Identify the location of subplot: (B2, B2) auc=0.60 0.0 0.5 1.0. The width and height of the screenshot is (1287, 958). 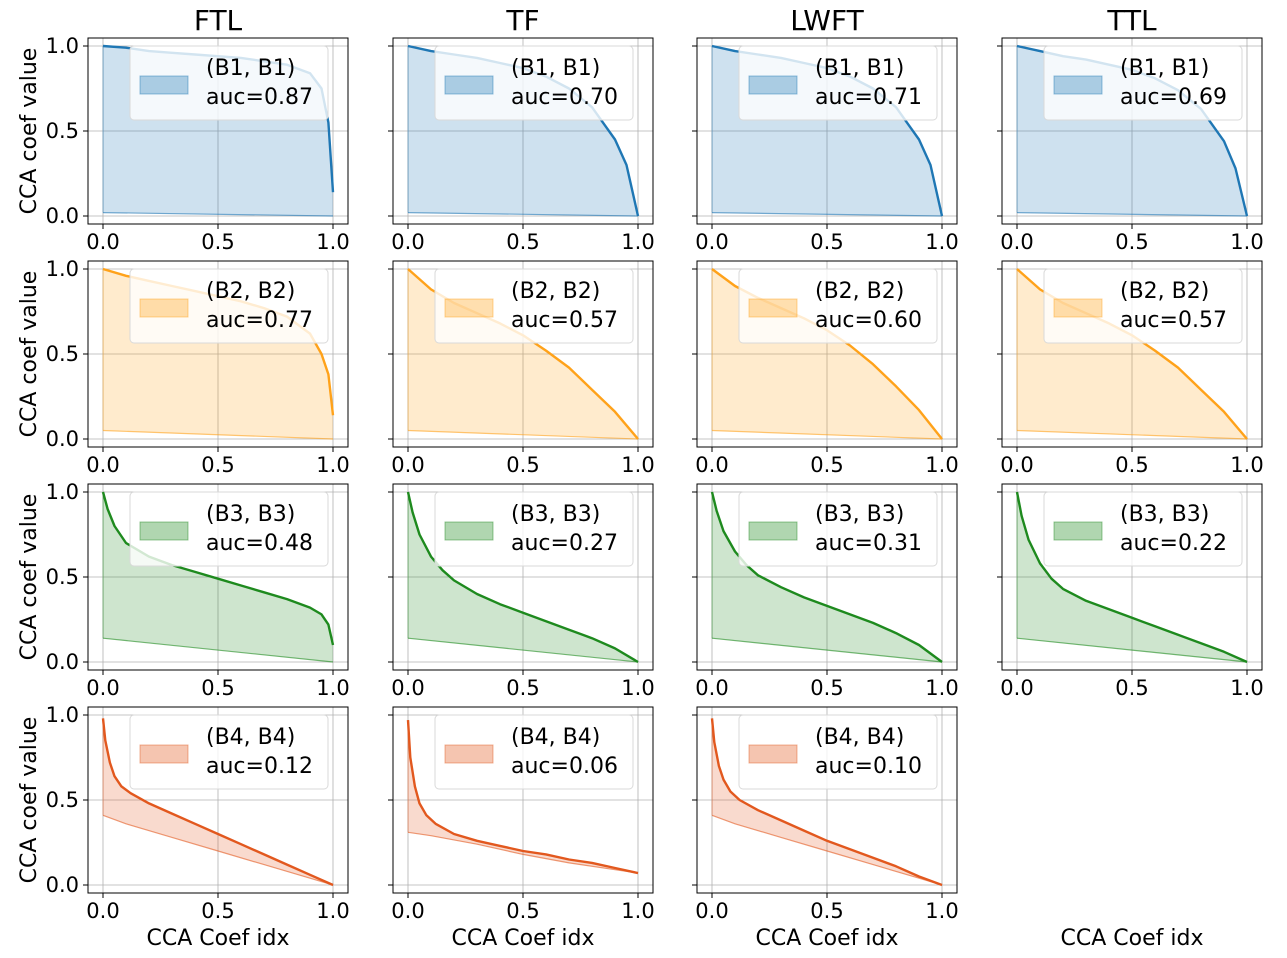
(825, 368).